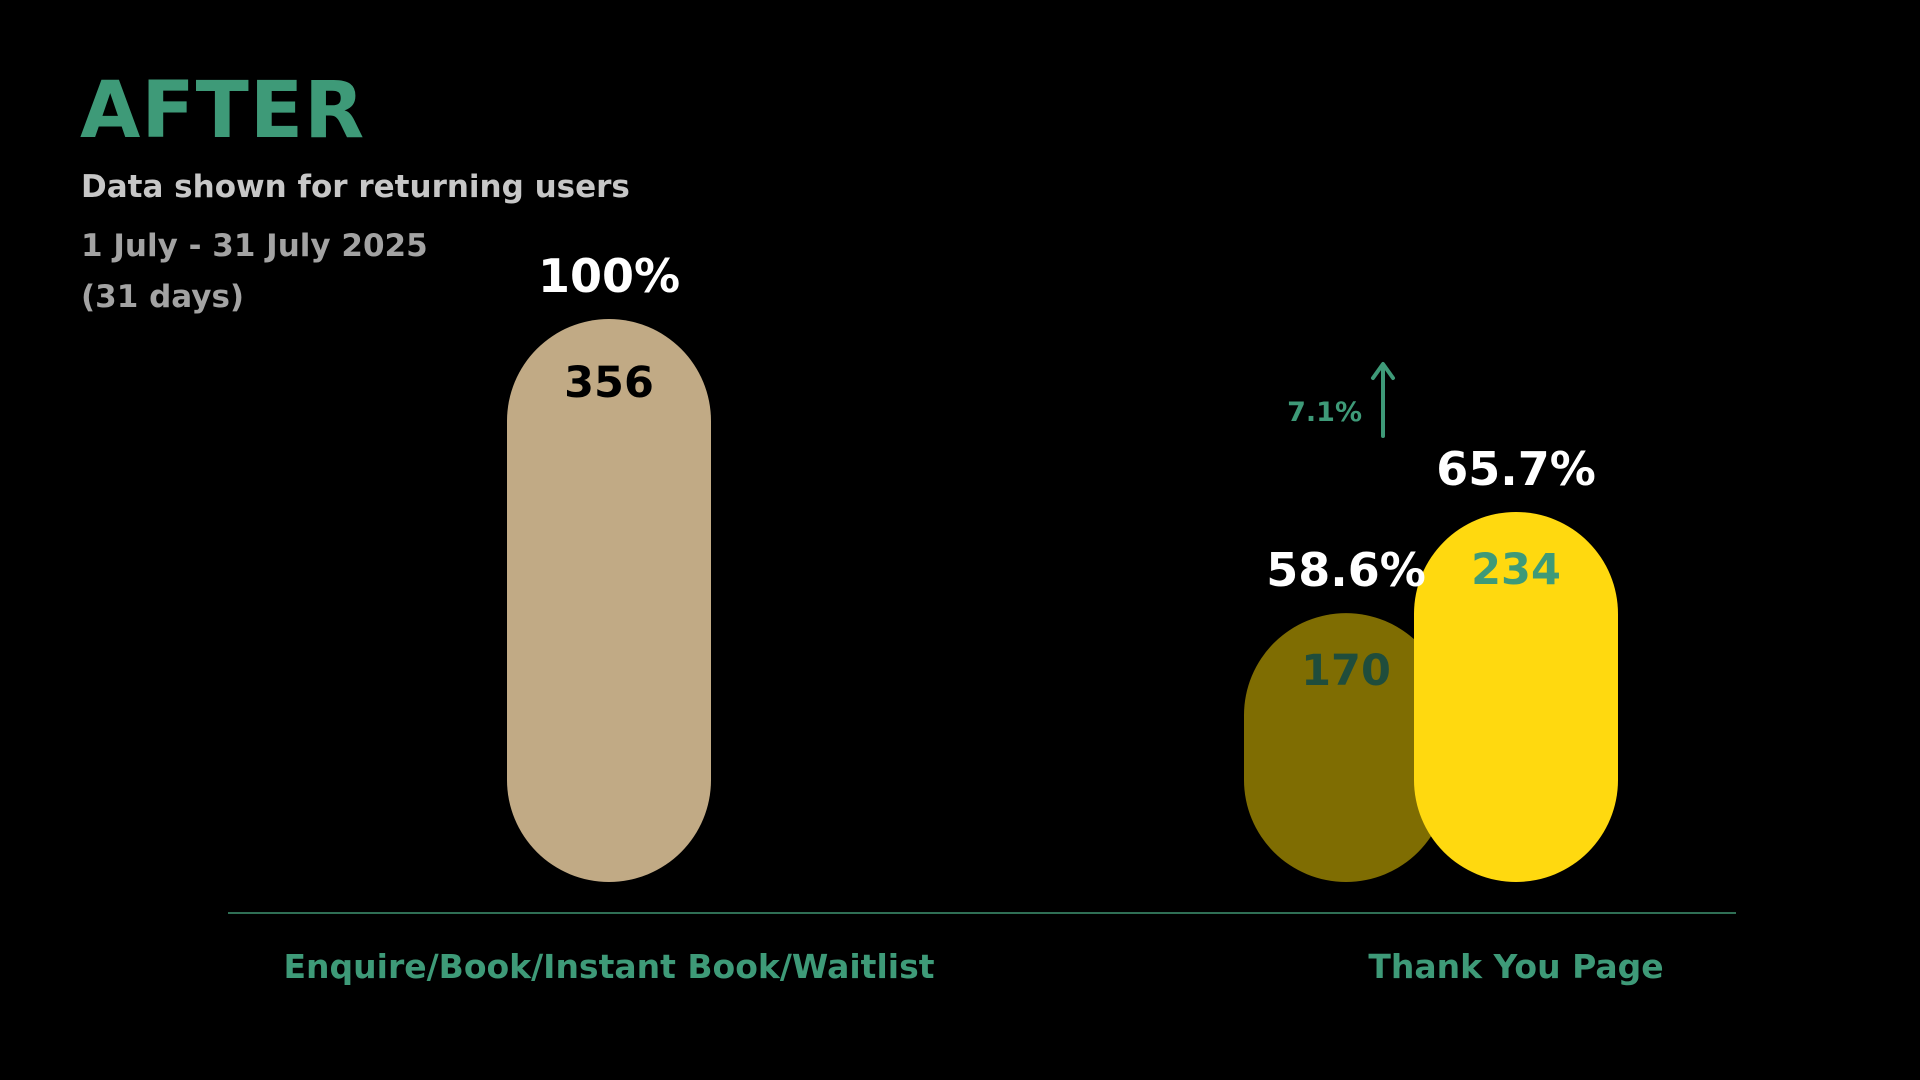 Image resolution: width=1920 pixels, height=1080 pixels. I want to click on value-label-2: 170, so click(1346, 671).